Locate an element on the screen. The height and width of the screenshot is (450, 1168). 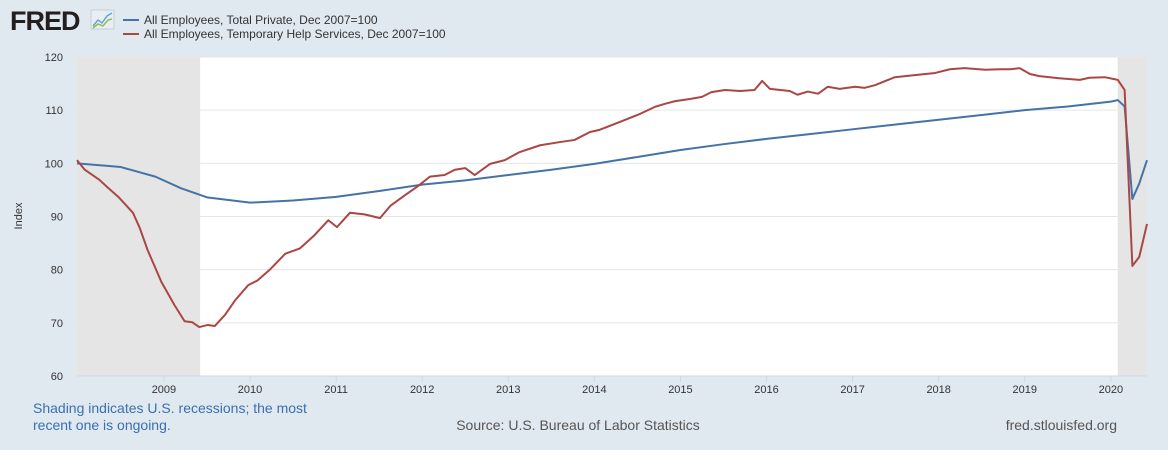
fred-chart-icon is located at coordinates (102, 19).